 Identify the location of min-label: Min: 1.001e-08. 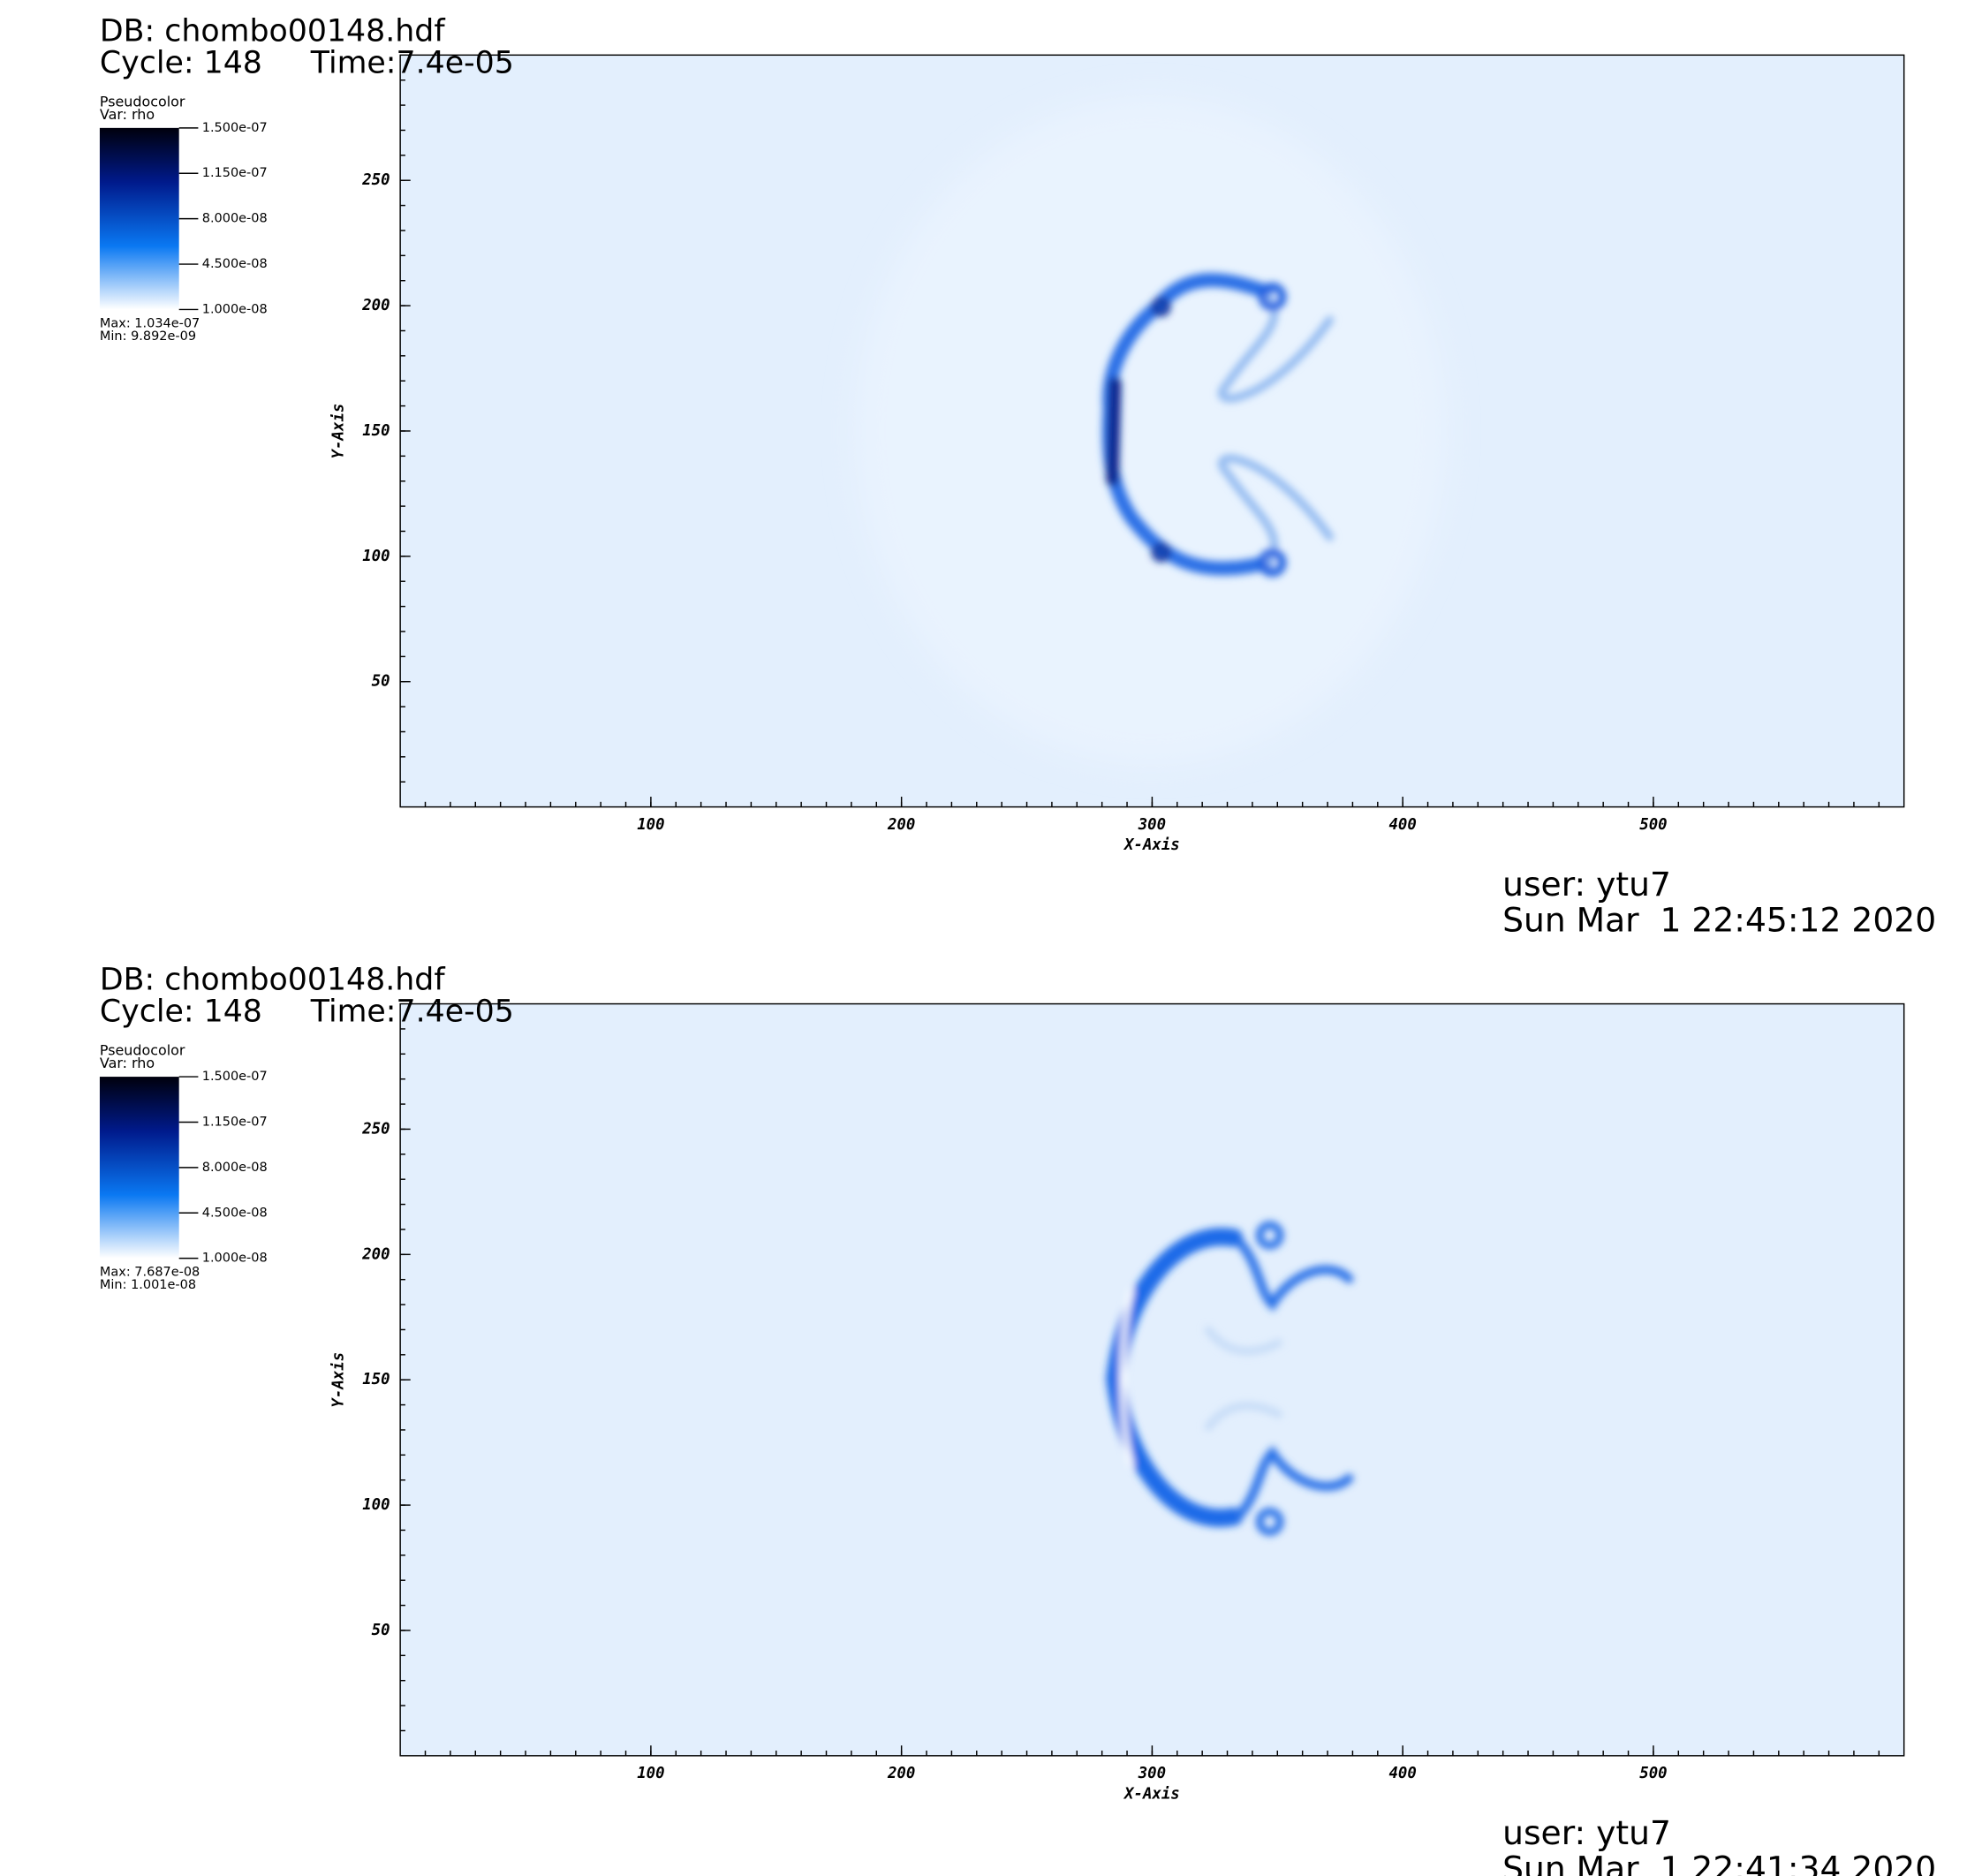
(148, 1285).